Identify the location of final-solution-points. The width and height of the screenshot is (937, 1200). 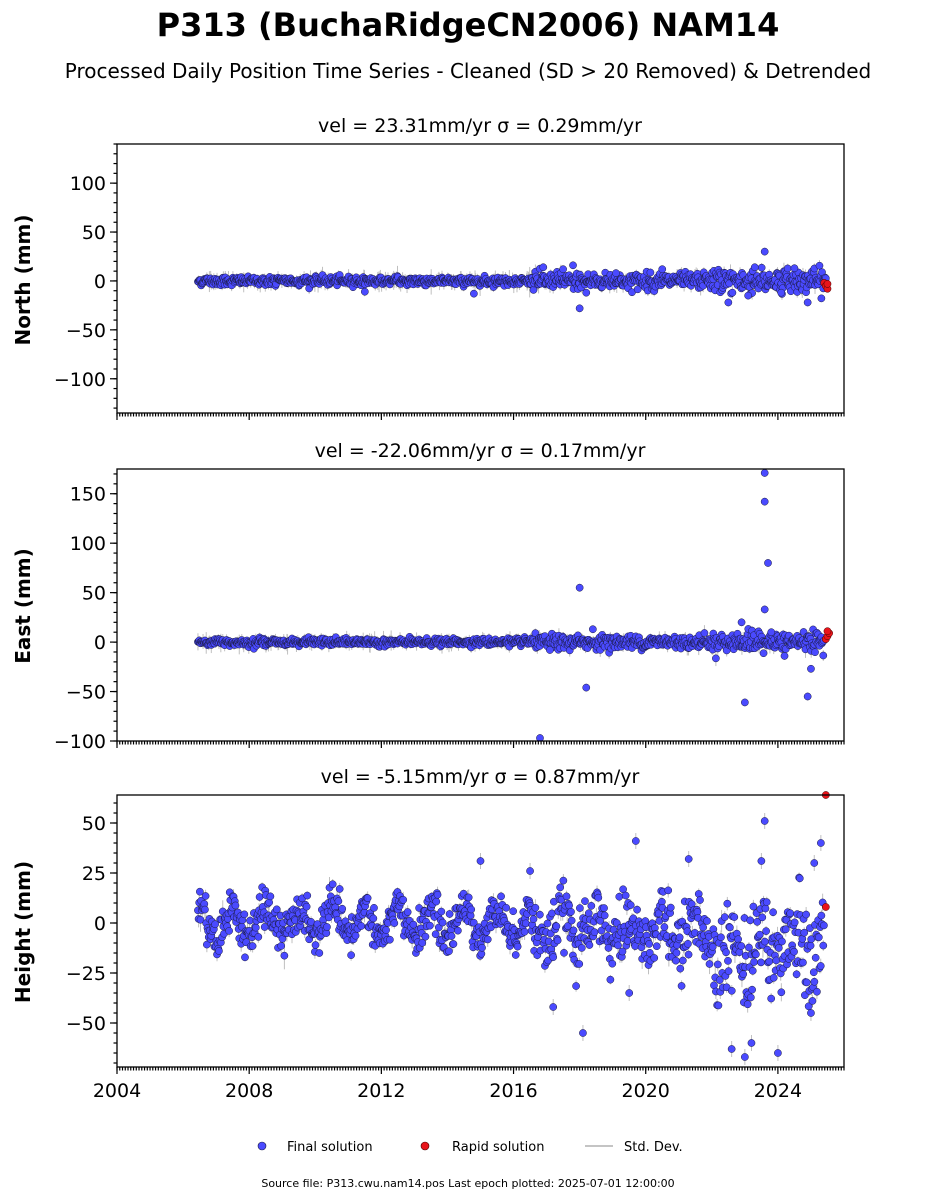
(512, 280).